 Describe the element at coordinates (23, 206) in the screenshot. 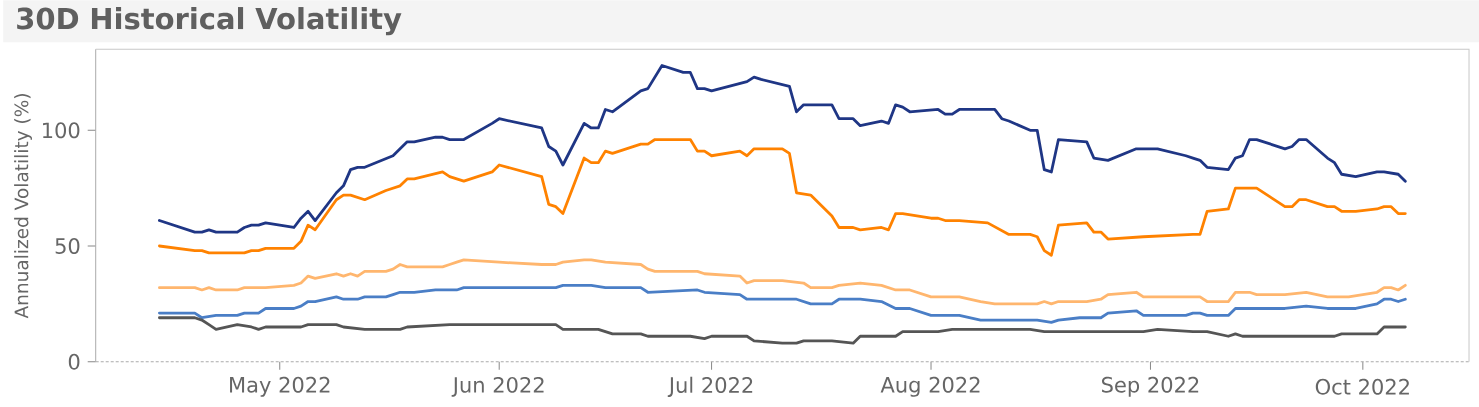

I see `y-axis-title: Annualized Volatility (%)` at that location.